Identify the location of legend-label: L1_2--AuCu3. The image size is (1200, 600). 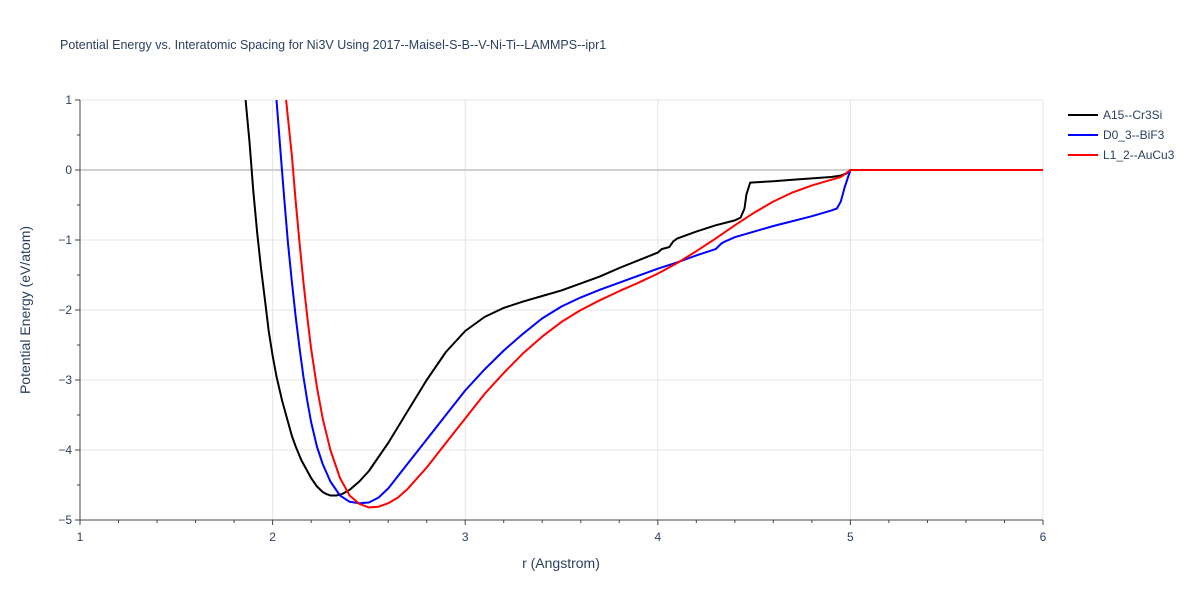
(1139, 155).